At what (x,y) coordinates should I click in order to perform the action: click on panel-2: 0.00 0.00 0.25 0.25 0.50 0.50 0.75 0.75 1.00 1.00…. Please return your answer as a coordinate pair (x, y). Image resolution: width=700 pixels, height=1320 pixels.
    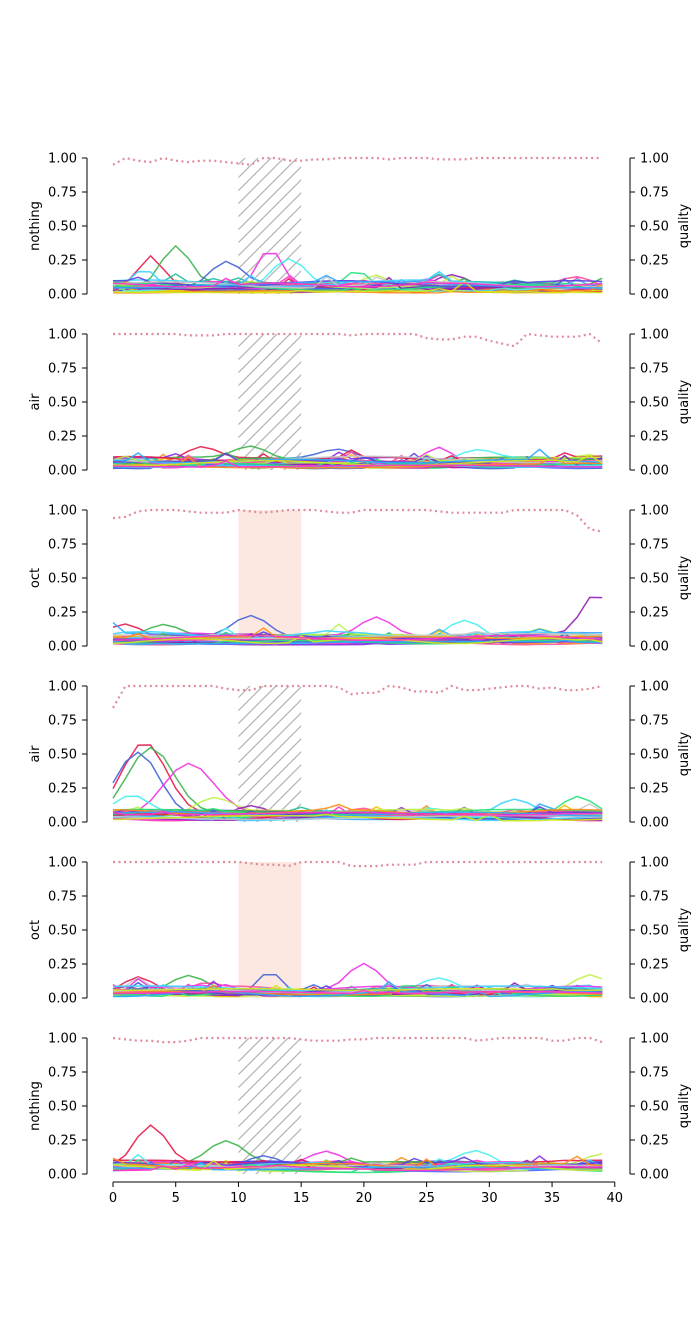
    Looking at the image, I should click on (360, 403).